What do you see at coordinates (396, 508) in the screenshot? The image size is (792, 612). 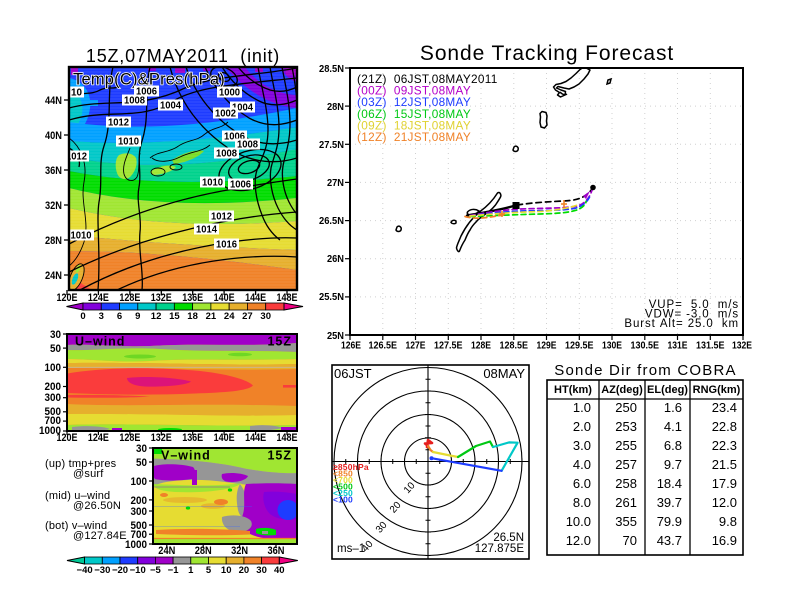 I see `svg-text: 20` at bounding box center [396, 508].